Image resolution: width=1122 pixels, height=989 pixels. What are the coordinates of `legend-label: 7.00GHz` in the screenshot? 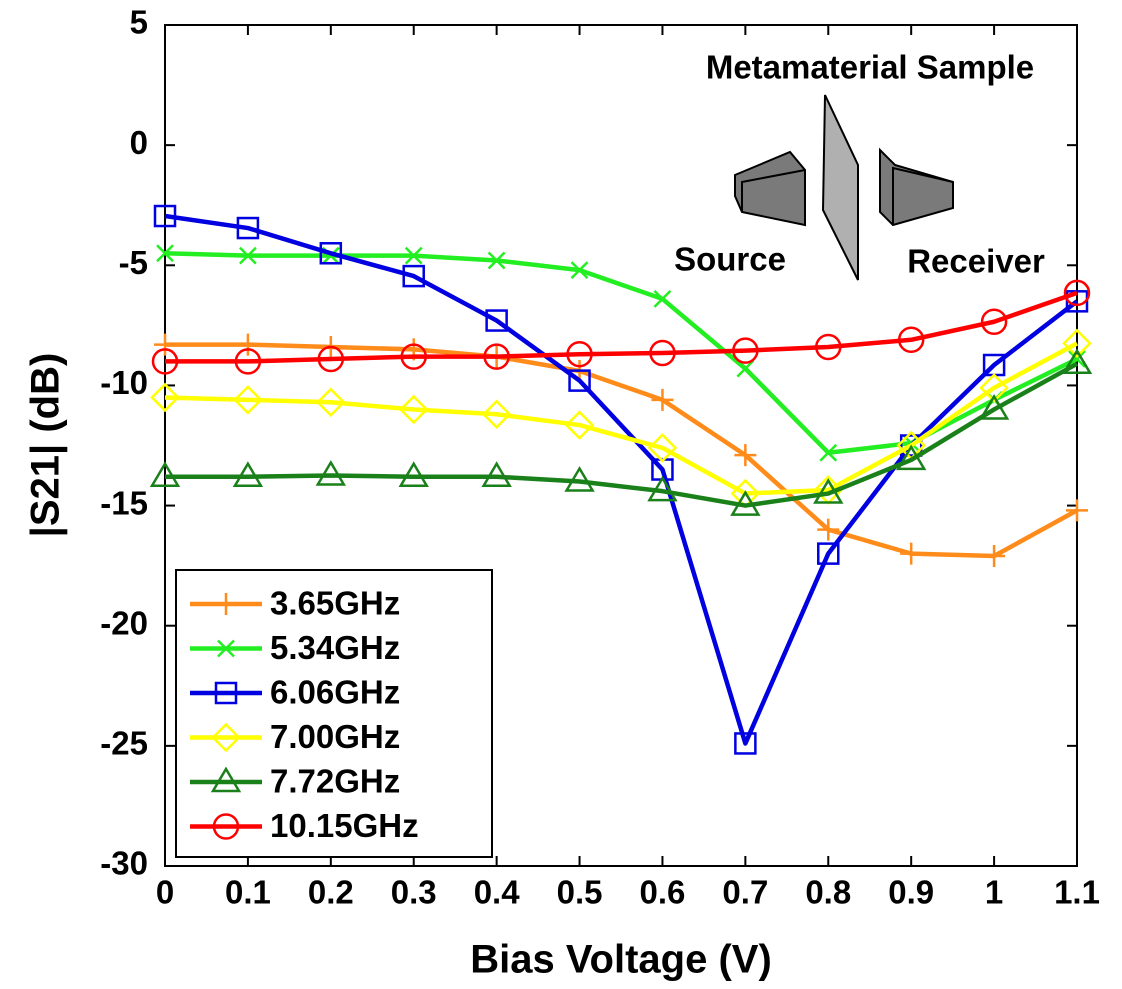 It's located at (335, 736).